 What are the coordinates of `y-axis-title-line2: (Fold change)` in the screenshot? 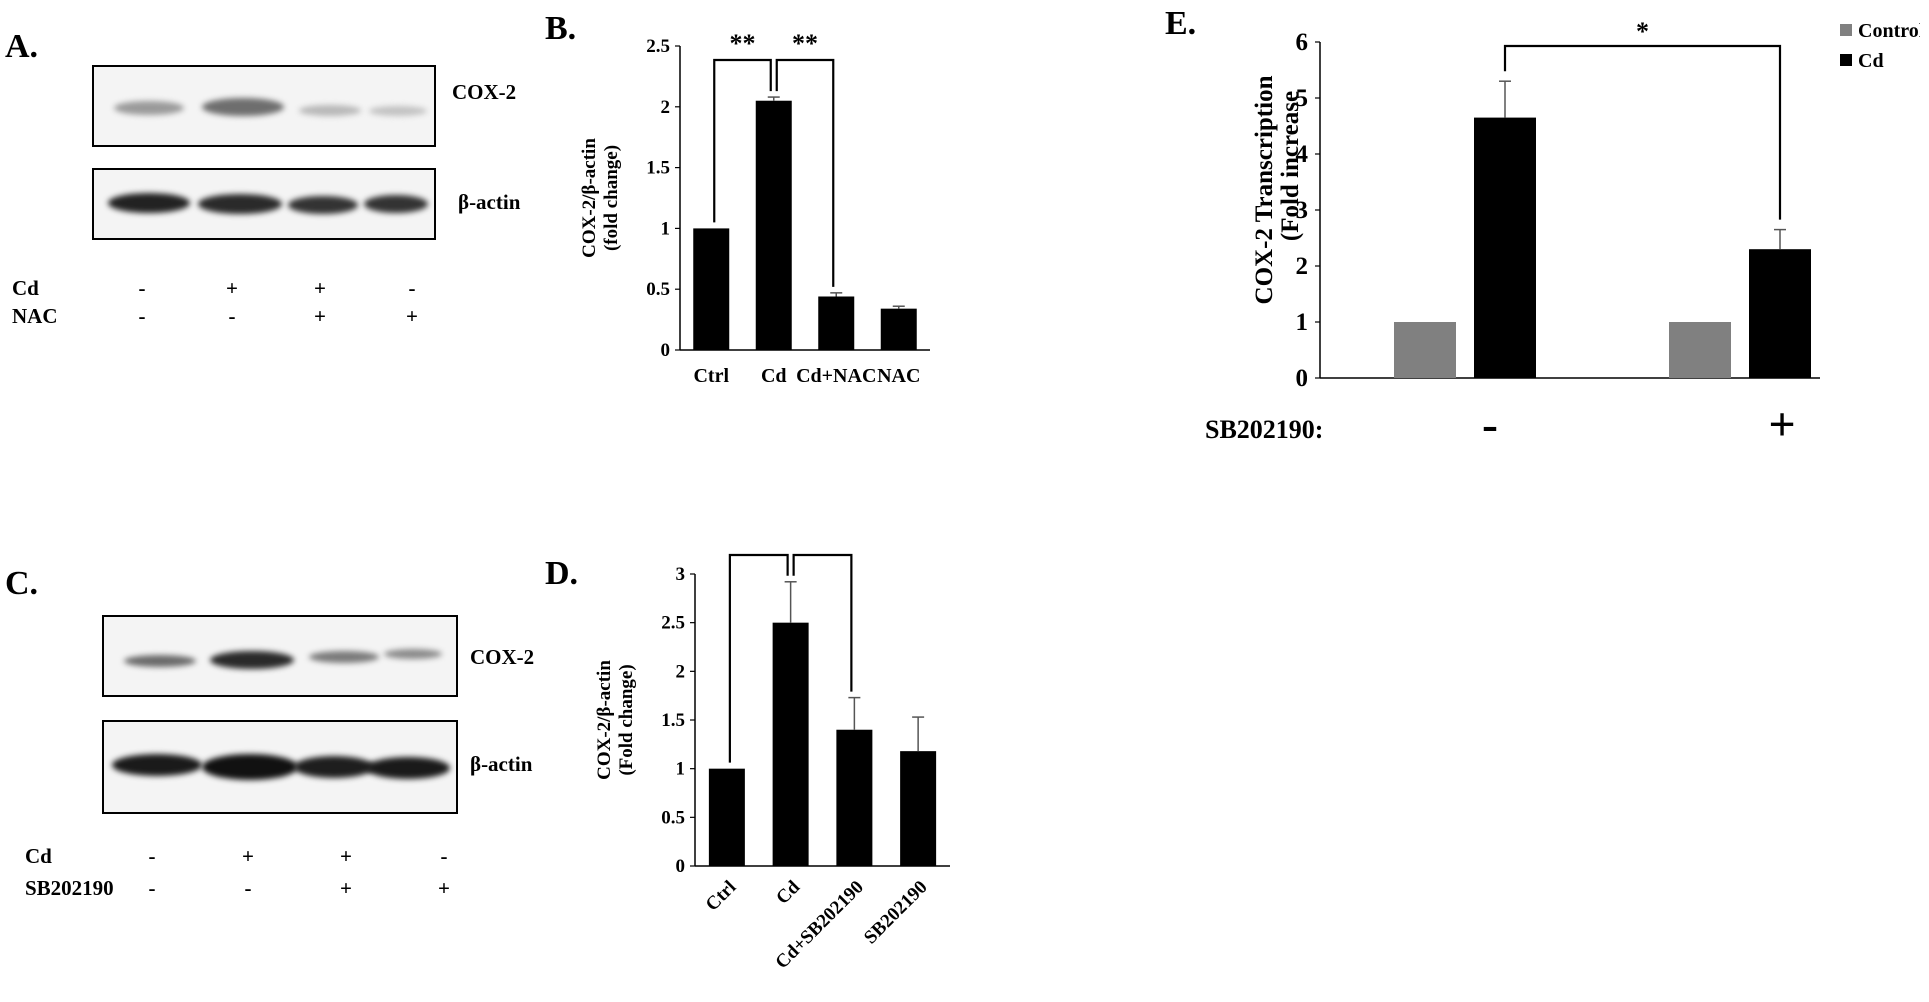 It's located at (626, 719).